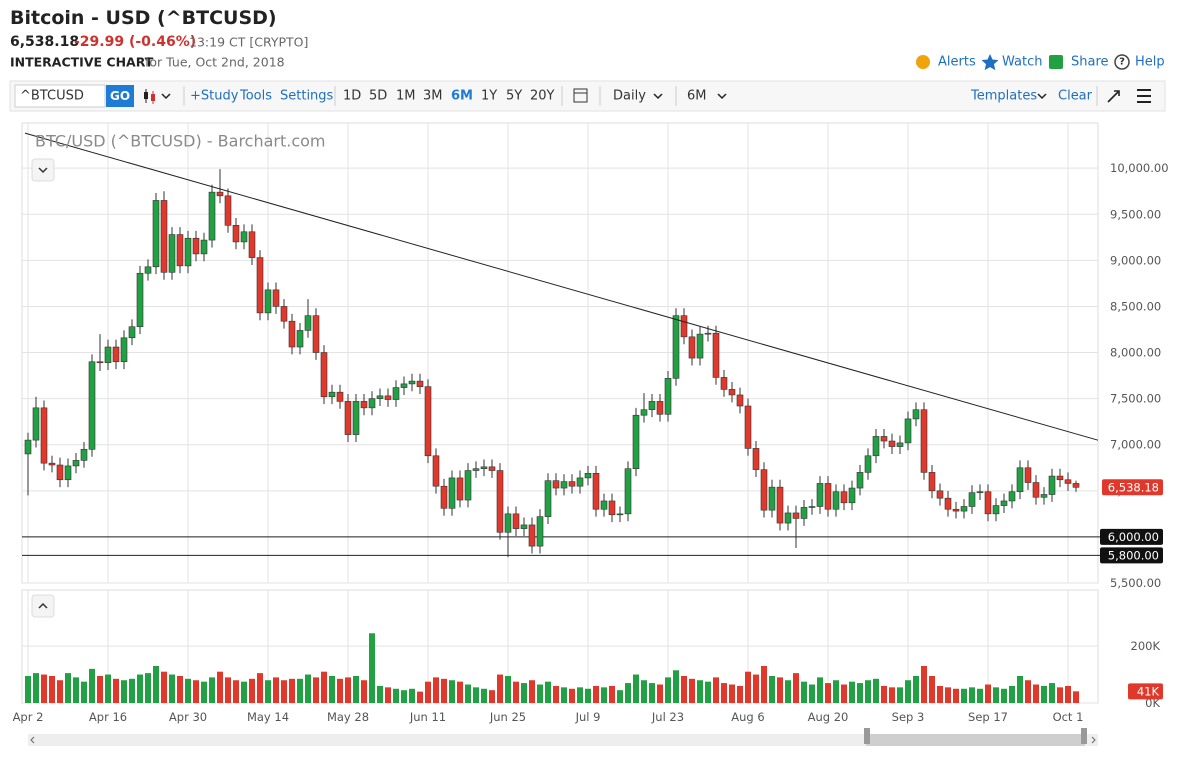  What do you see at coordinates (1022, 62) in the screenshot?
I see `watch-link: Watch` at bounding box center [1022, 62].